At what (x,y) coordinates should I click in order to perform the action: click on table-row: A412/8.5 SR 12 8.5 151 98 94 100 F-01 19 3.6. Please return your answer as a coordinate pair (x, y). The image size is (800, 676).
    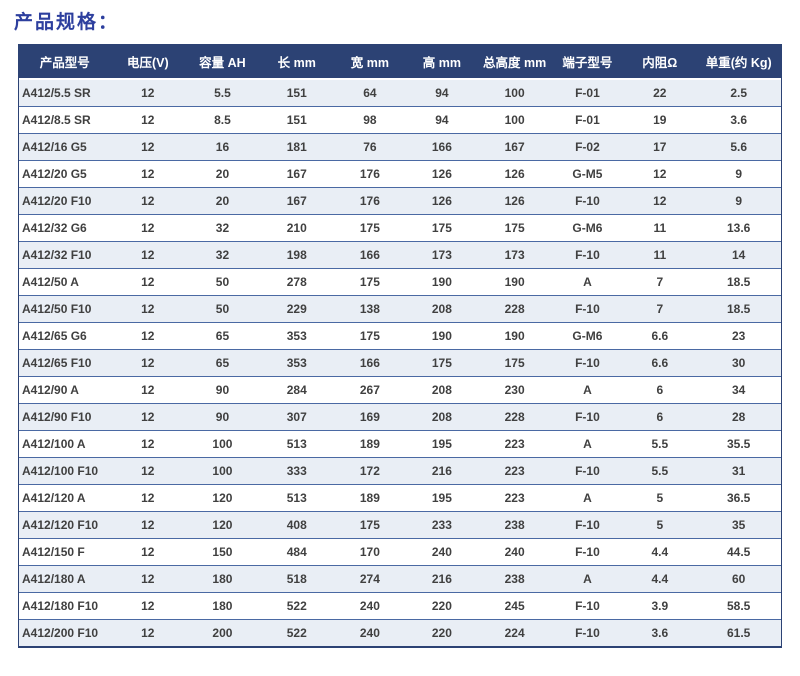
    Looking at the image, I should click on (400, 119).